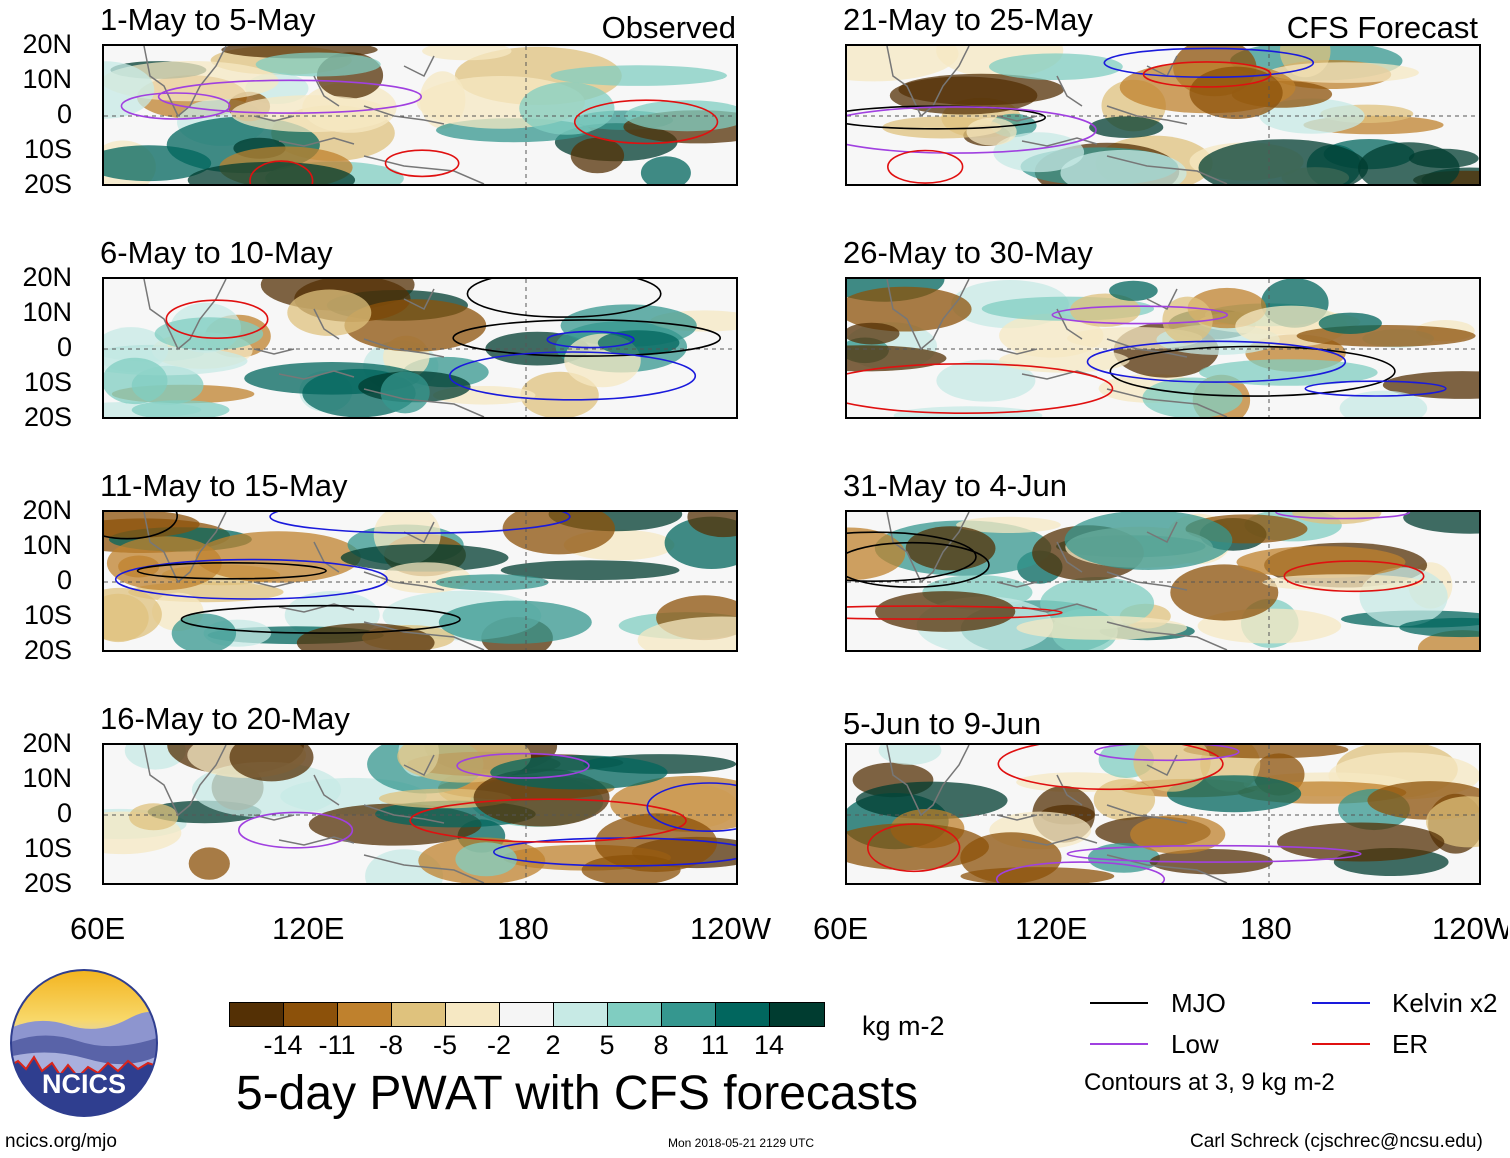 The image size is (1510, 1158). What do you see at coordinates (61, 1141) in the screenshot?
I see `footer-url: ncics.org/mjo` at bounding box center [61, 1141].